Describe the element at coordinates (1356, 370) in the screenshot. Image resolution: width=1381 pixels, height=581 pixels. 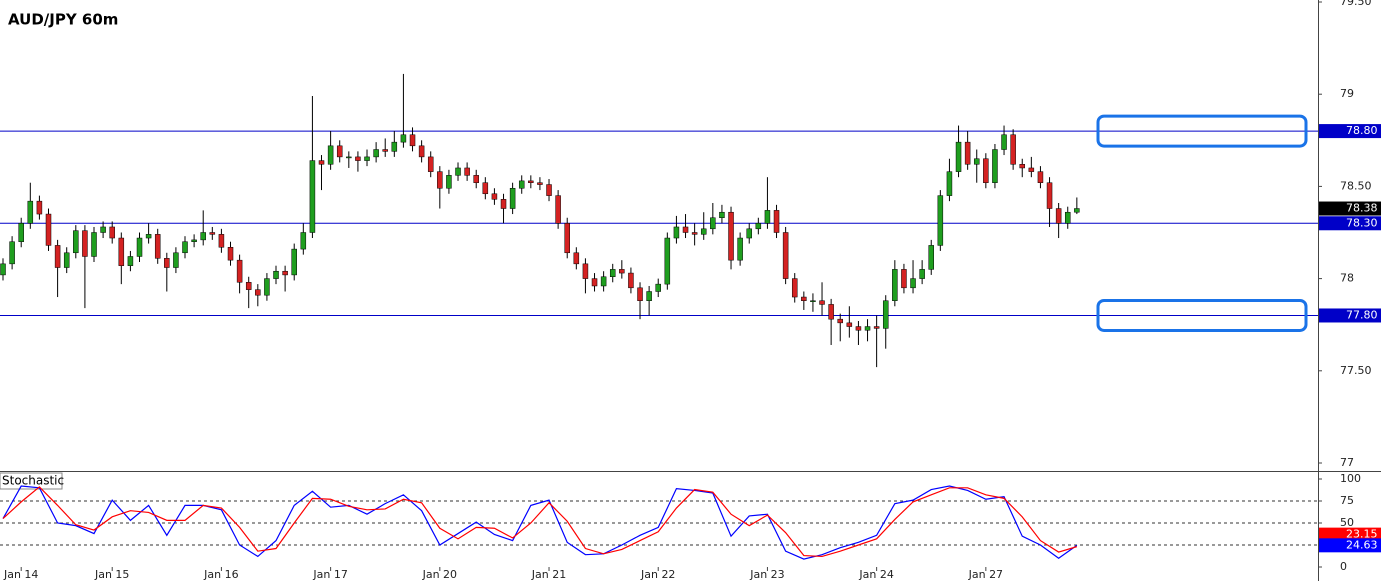
I see `y-tick-label: 77.50` at that location.